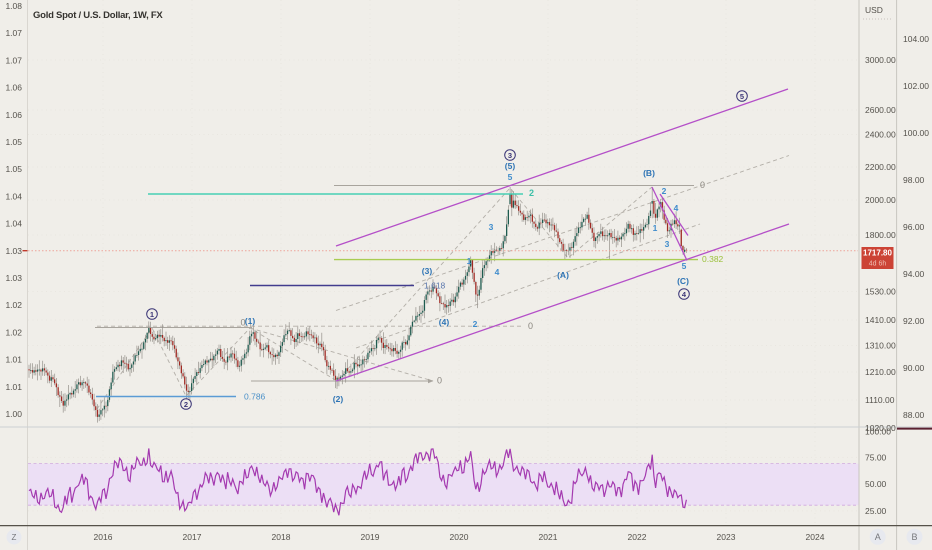 The height and width of the screenshot is (550, 932). What do you see at coordinates (877, 252) in the screenshot?
I see `svg-text: 1717.80` at bounding box center [877, 252].